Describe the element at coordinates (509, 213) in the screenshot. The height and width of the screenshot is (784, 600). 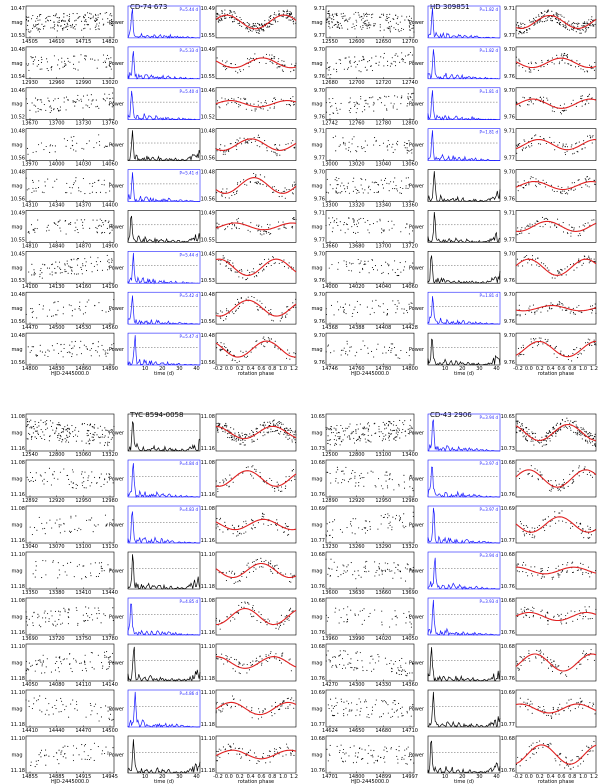
I see `ph-ytick: 9.71` at that location.